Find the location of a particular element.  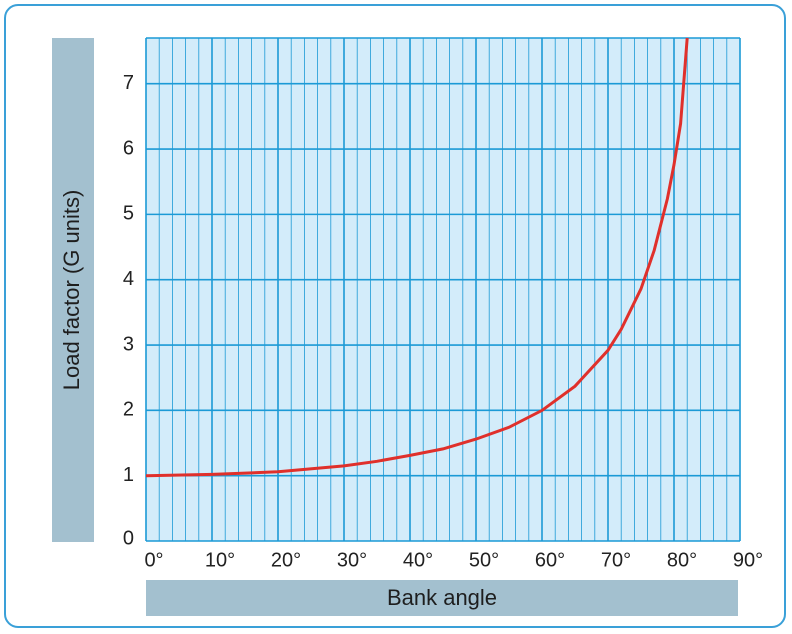

y-tick-label: 3 is located at coordinates (128, 344).